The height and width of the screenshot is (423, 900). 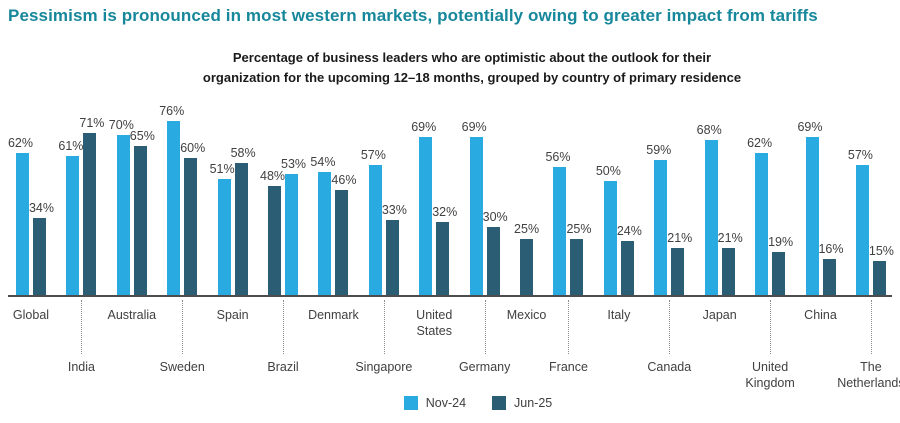 What do you see at coordinates (71, 146) in the screenshot?
I see `bar-value-label: 61%` at bounding box center [71, 146].